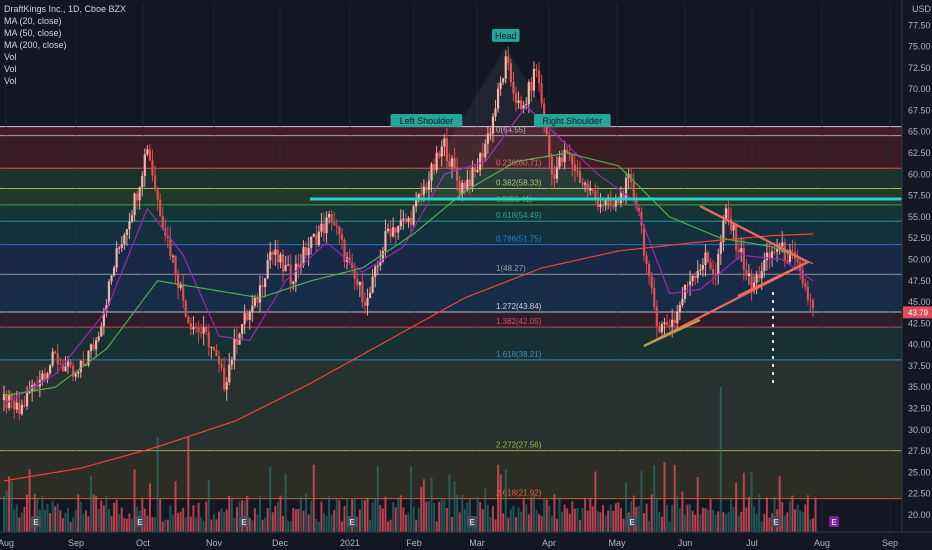 The height and width of the screenshot is (550, 932). I want to click on legend-title: DraftKings Inc., 1D, Cboe BZX, so click(65, 9).